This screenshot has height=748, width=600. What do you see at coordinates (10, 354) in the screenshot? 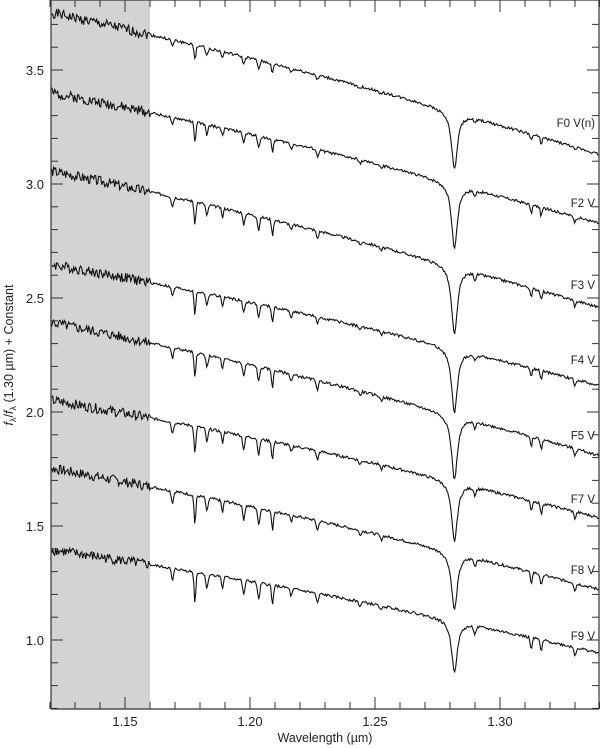
I see `y-axis-title: fλ/fλ (1.30 µm) + Constant` at bounding box center [10, 354].